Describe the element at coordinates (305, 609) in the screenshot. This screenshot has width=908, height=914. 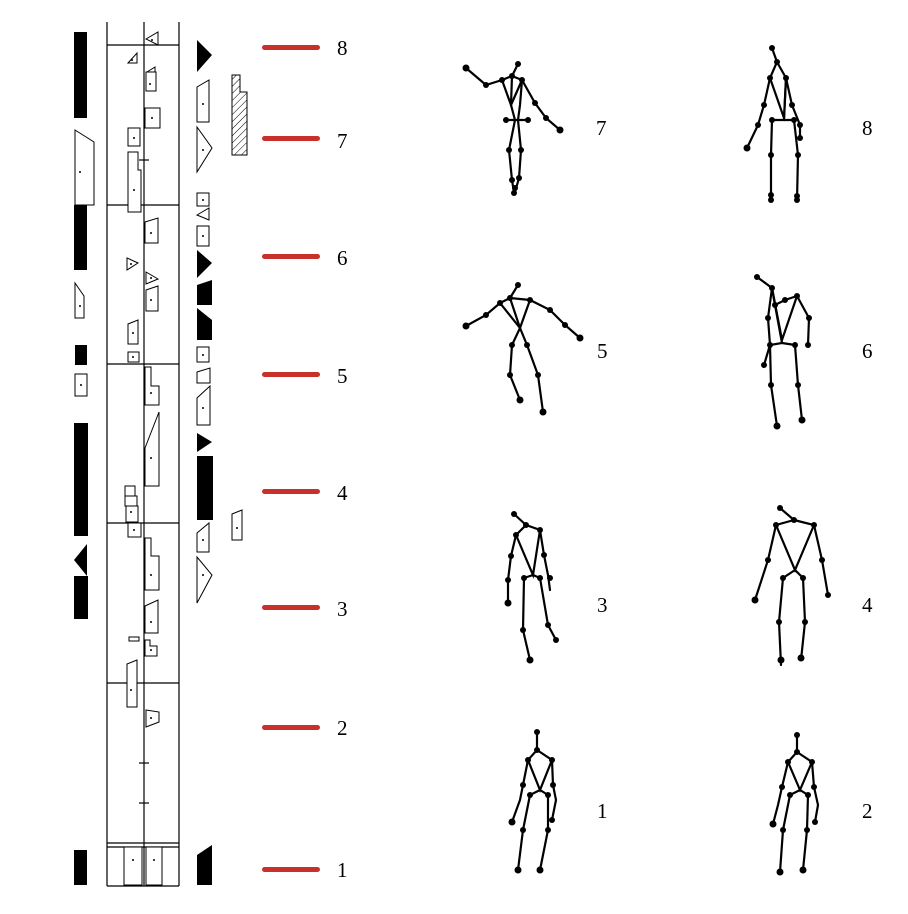
I see `marker-3: 3` at that location.